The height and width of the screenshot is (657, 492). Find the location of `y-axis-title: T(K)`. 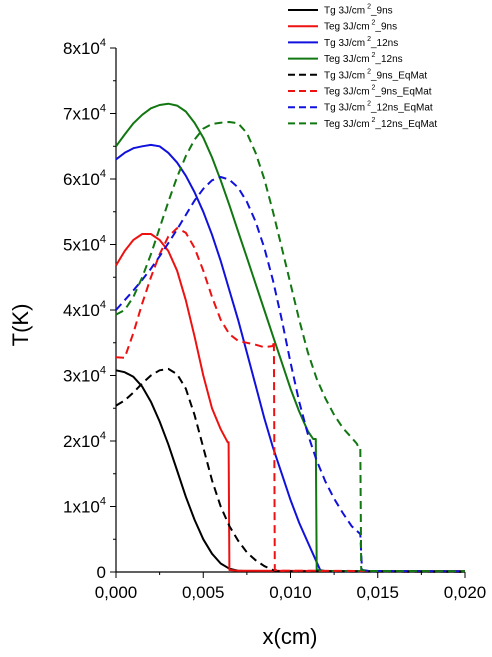

y-axis-title: T(K) is located at coordinates (20, 325).